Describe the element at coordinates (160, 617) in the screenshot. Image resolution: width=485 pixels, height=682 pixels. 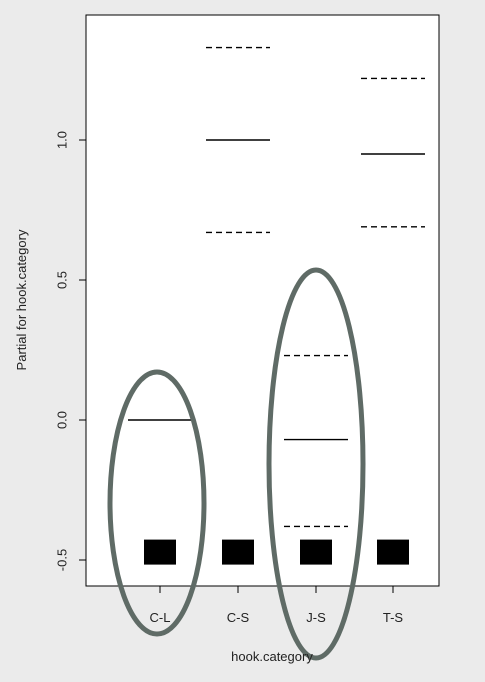
I see `x-tick-label: C-L` at that location.